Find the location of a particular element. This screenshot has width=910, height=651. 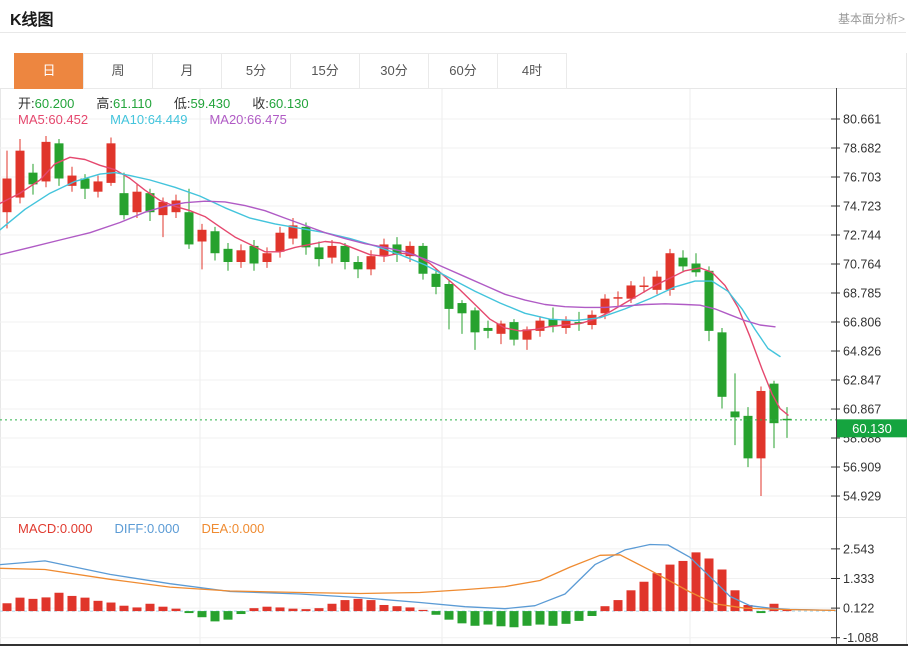

axis-tick-label: 74.723 is located at coordinates (862, 207).